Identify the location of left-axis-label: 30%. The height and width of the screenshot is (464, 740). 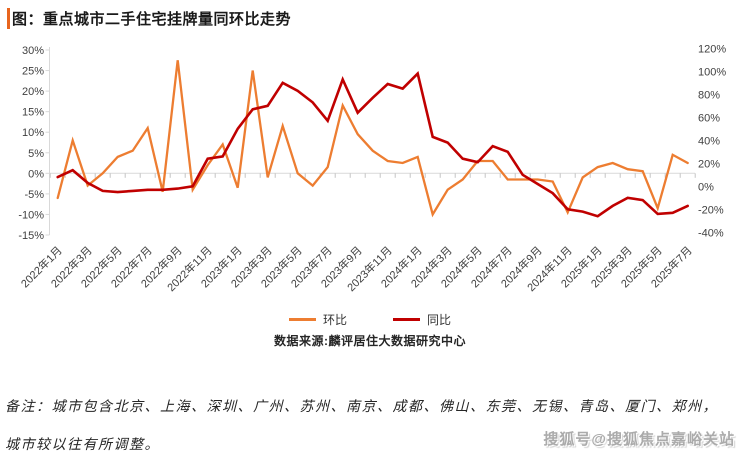
(33, 51).